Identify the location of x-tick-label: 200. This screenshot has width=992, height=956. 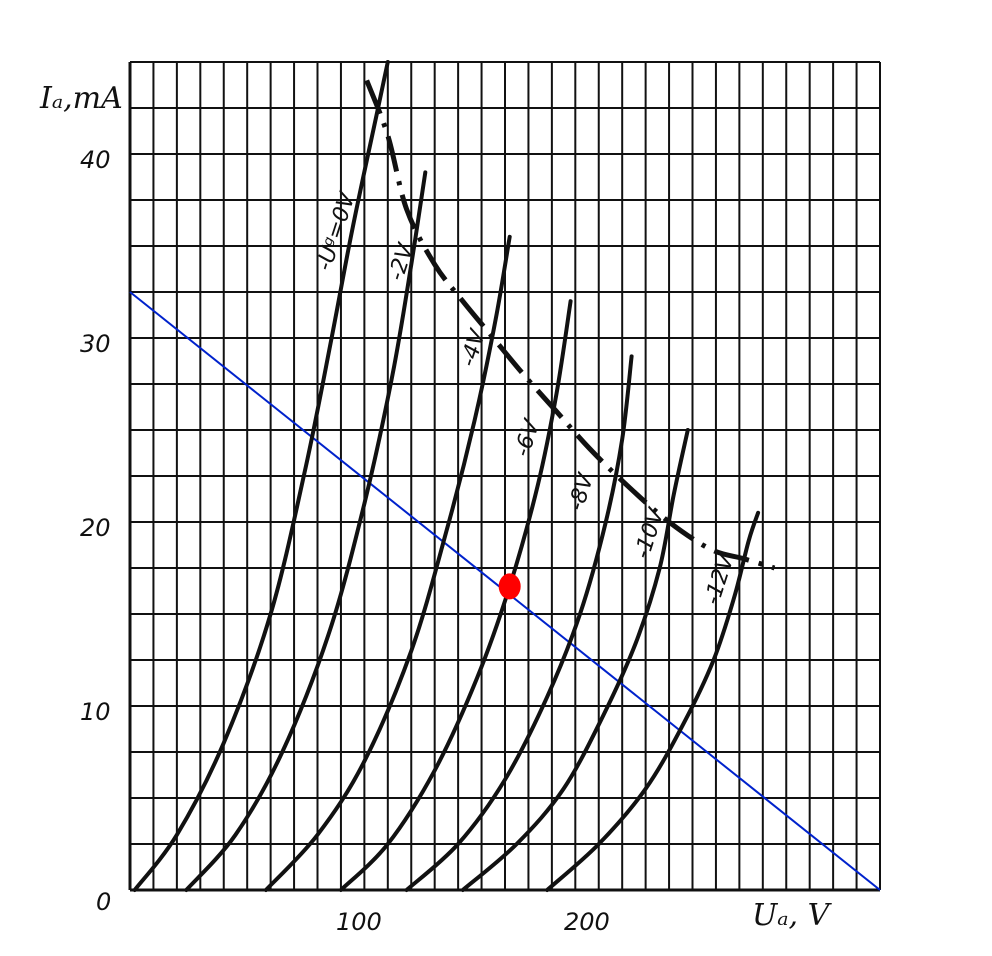
(587, 922).